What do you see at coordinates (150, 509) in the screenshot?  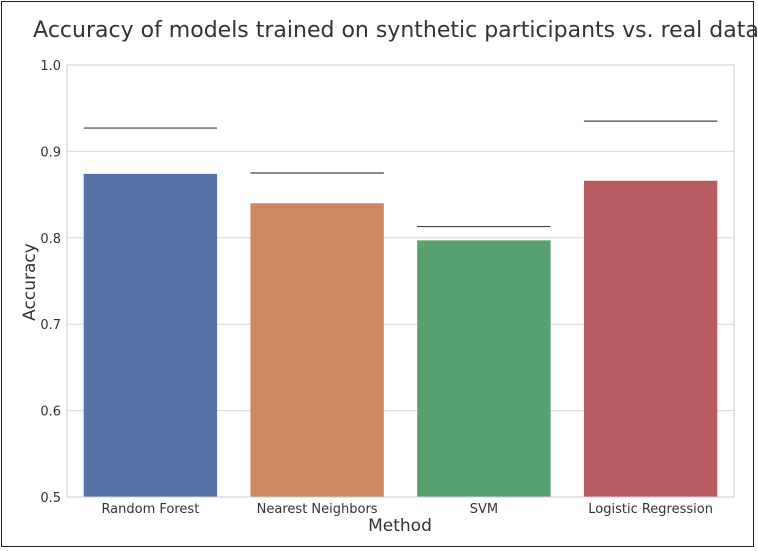 I see `x-tick-label: Random Forest` at bounding box center [150, 509].